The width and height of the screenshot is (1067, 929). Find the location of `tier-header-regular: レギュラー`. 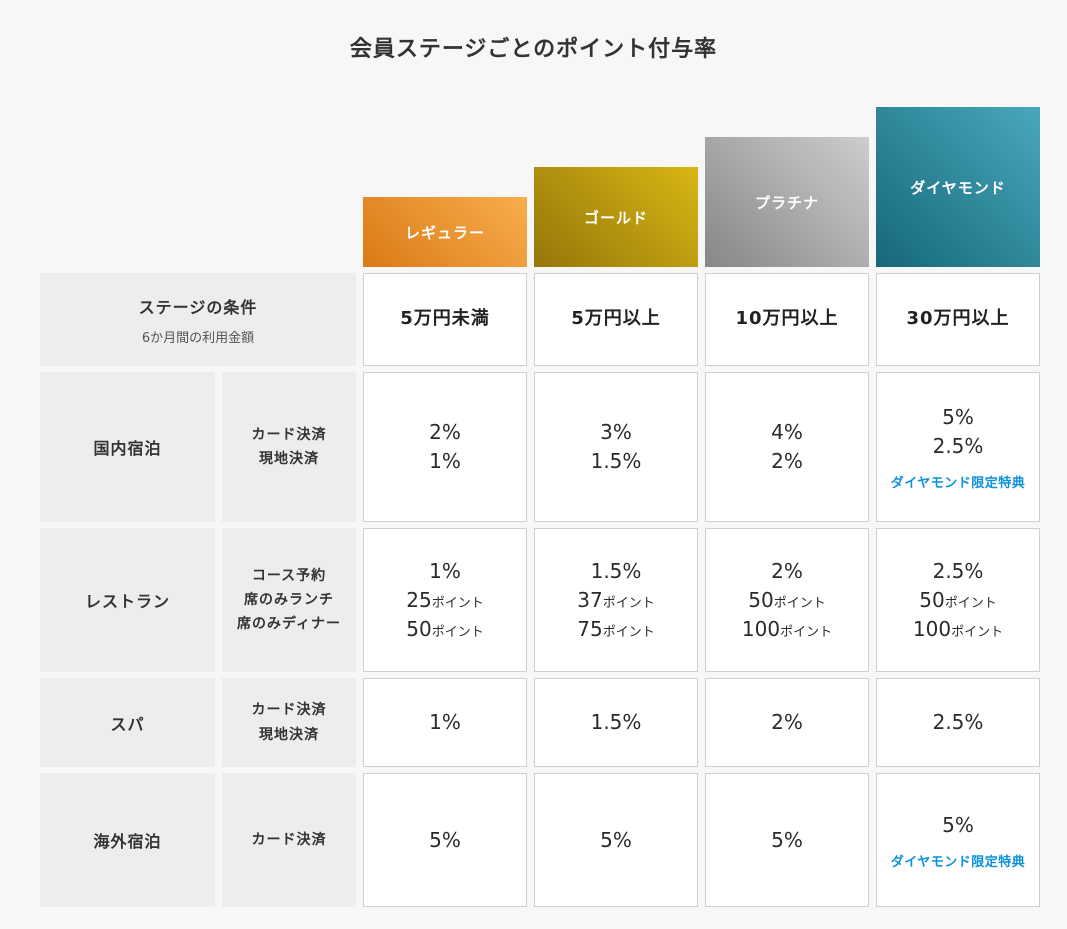

tier-header-regular: レギュラー is located at coordinates (445, 232).